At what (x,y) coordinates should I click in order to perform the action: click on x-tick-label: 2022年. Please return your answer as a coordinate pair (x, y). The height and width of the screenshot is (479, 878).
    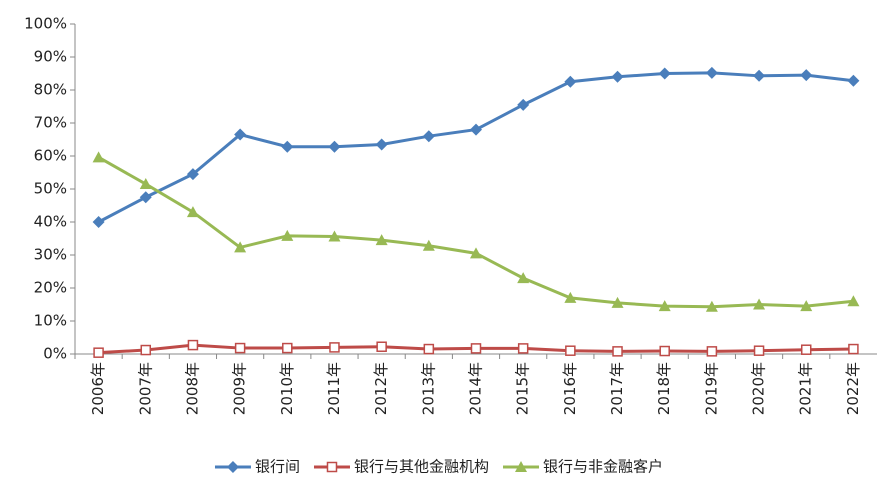
    Looking at the image, I should click on (853, 388).